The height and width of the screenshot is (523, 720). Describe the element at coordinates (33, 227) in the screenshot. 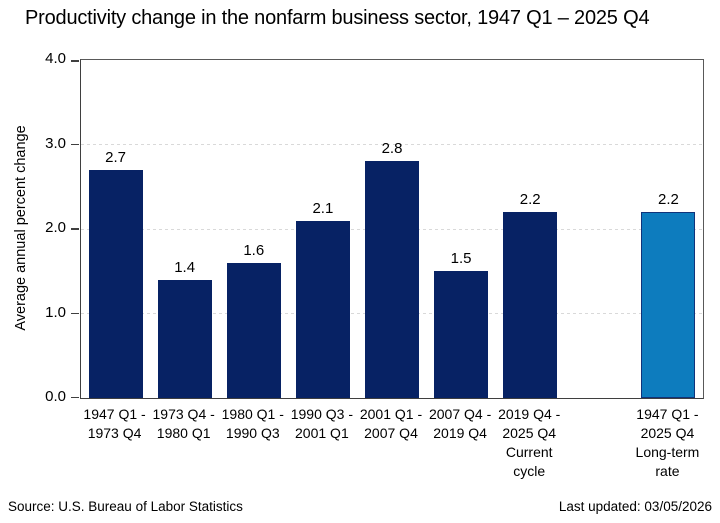

I see `y-axis-tick-labels: 0.0 1.0 2.0 3.0 4.0` at that location.